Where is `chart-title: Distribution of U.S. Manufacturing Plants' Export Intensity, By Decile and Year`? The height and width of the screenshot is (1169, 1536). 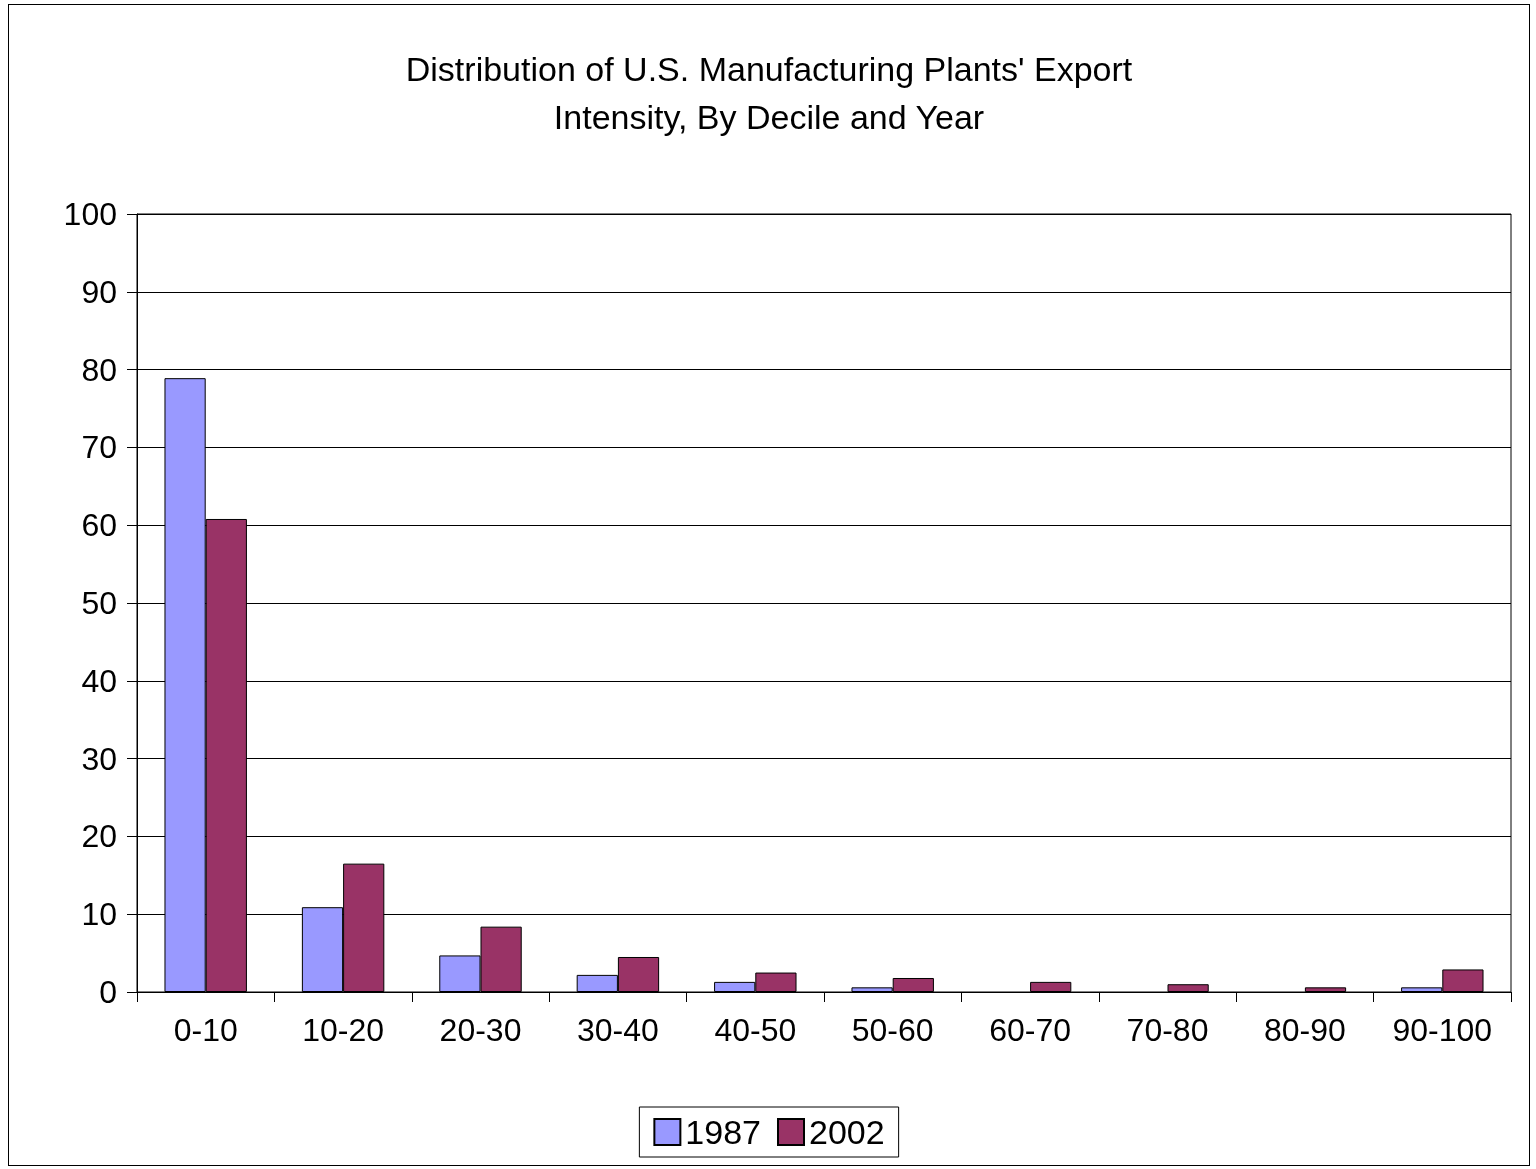
chart-title: Distribution of U.S. Manufacturing Plants' Export Intensity, By Decile and Year is located at coordinates (769, 93).